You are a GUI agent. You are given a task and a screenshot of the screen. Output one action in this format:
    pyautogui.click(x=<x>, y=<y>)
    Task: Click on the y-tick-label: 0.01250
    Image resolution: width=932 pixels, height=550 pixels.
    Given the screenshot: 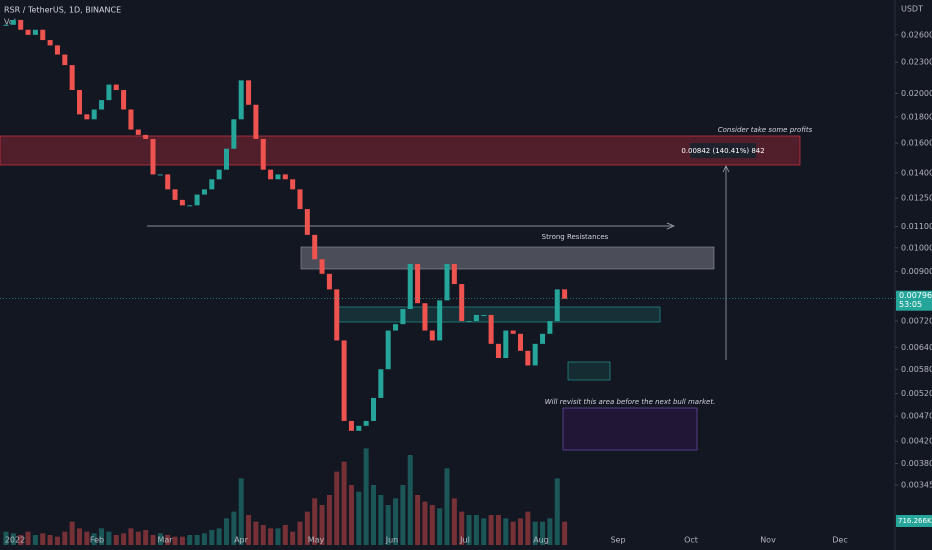 What is the action you would take?
    pyautogui.click(x=916, y=198)
    